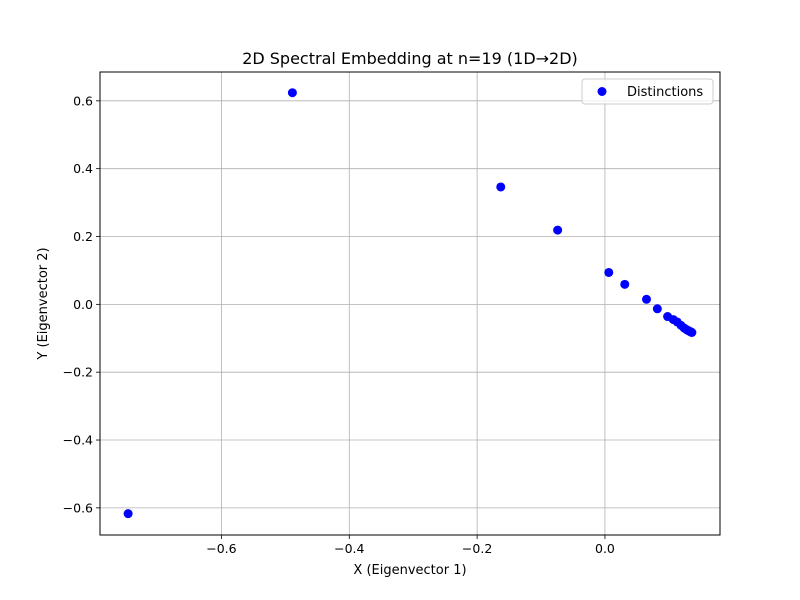 This screenshot has width=800, height=600. I want to click on legend: Distinctions, so click(647, 91).